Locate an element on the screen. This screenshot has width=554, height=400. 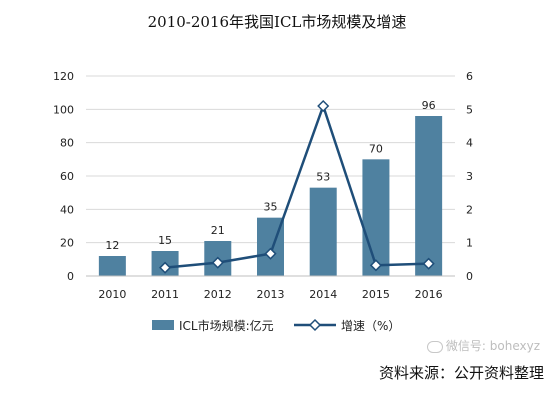
legend-line-label: 增速（%） is located at coordinates (370, 326).